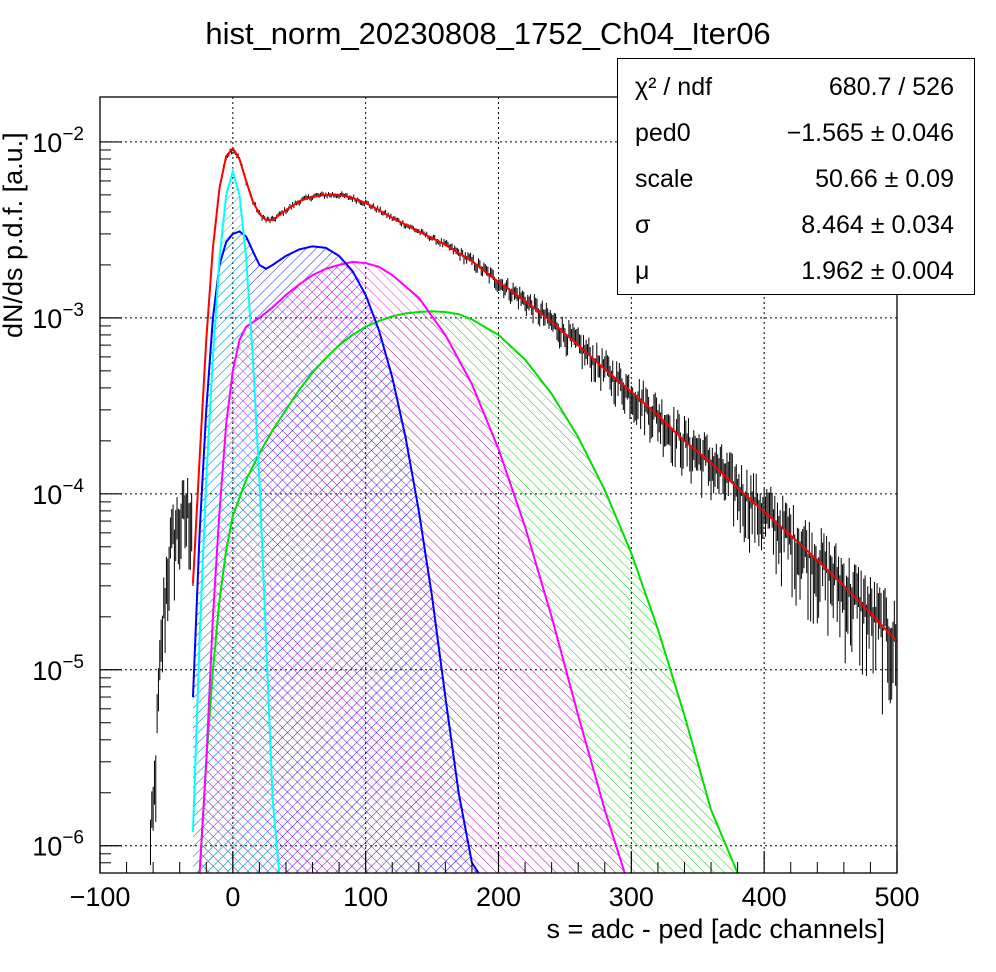 This screenshot has height=972, width=996. Describe the element at coordinates (14, 235) in the screenshot. I see `y-axis-label: dN/ds p.d.f. [a.u.]` at that location.